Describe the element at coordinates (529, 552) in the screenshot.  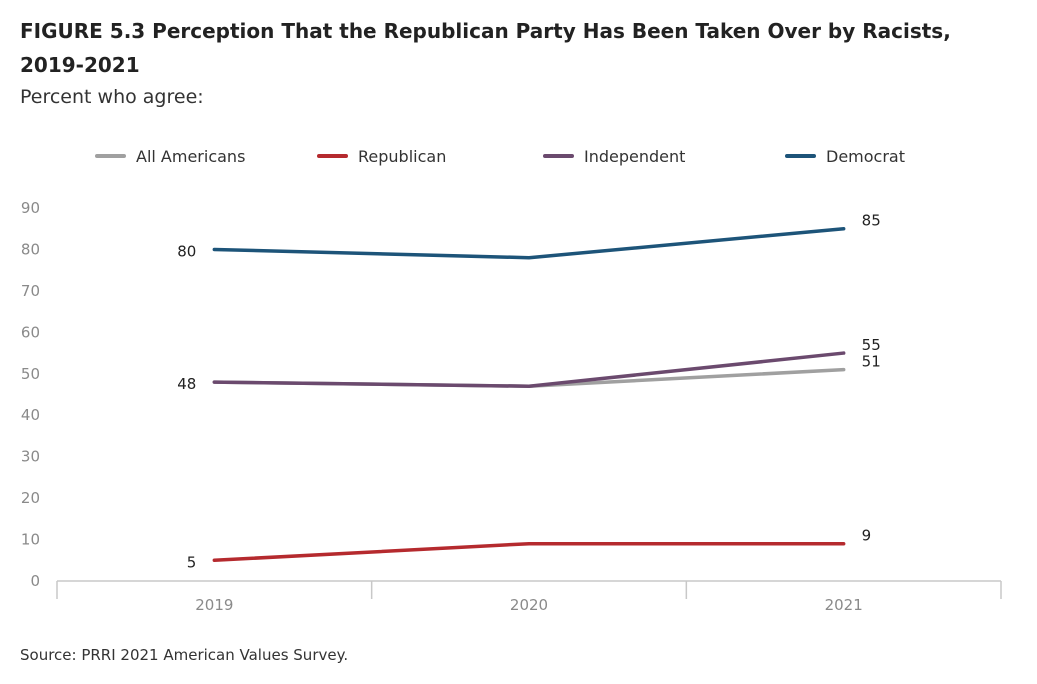
I see `series-line-republican` at that location.